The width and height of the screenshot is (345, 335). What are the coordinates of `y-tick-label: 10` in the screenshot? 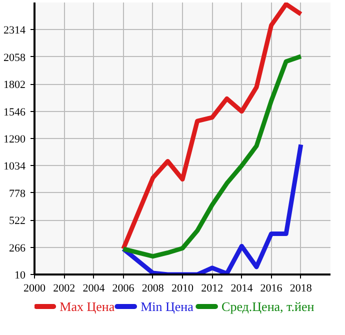 It's located at (20, 276).